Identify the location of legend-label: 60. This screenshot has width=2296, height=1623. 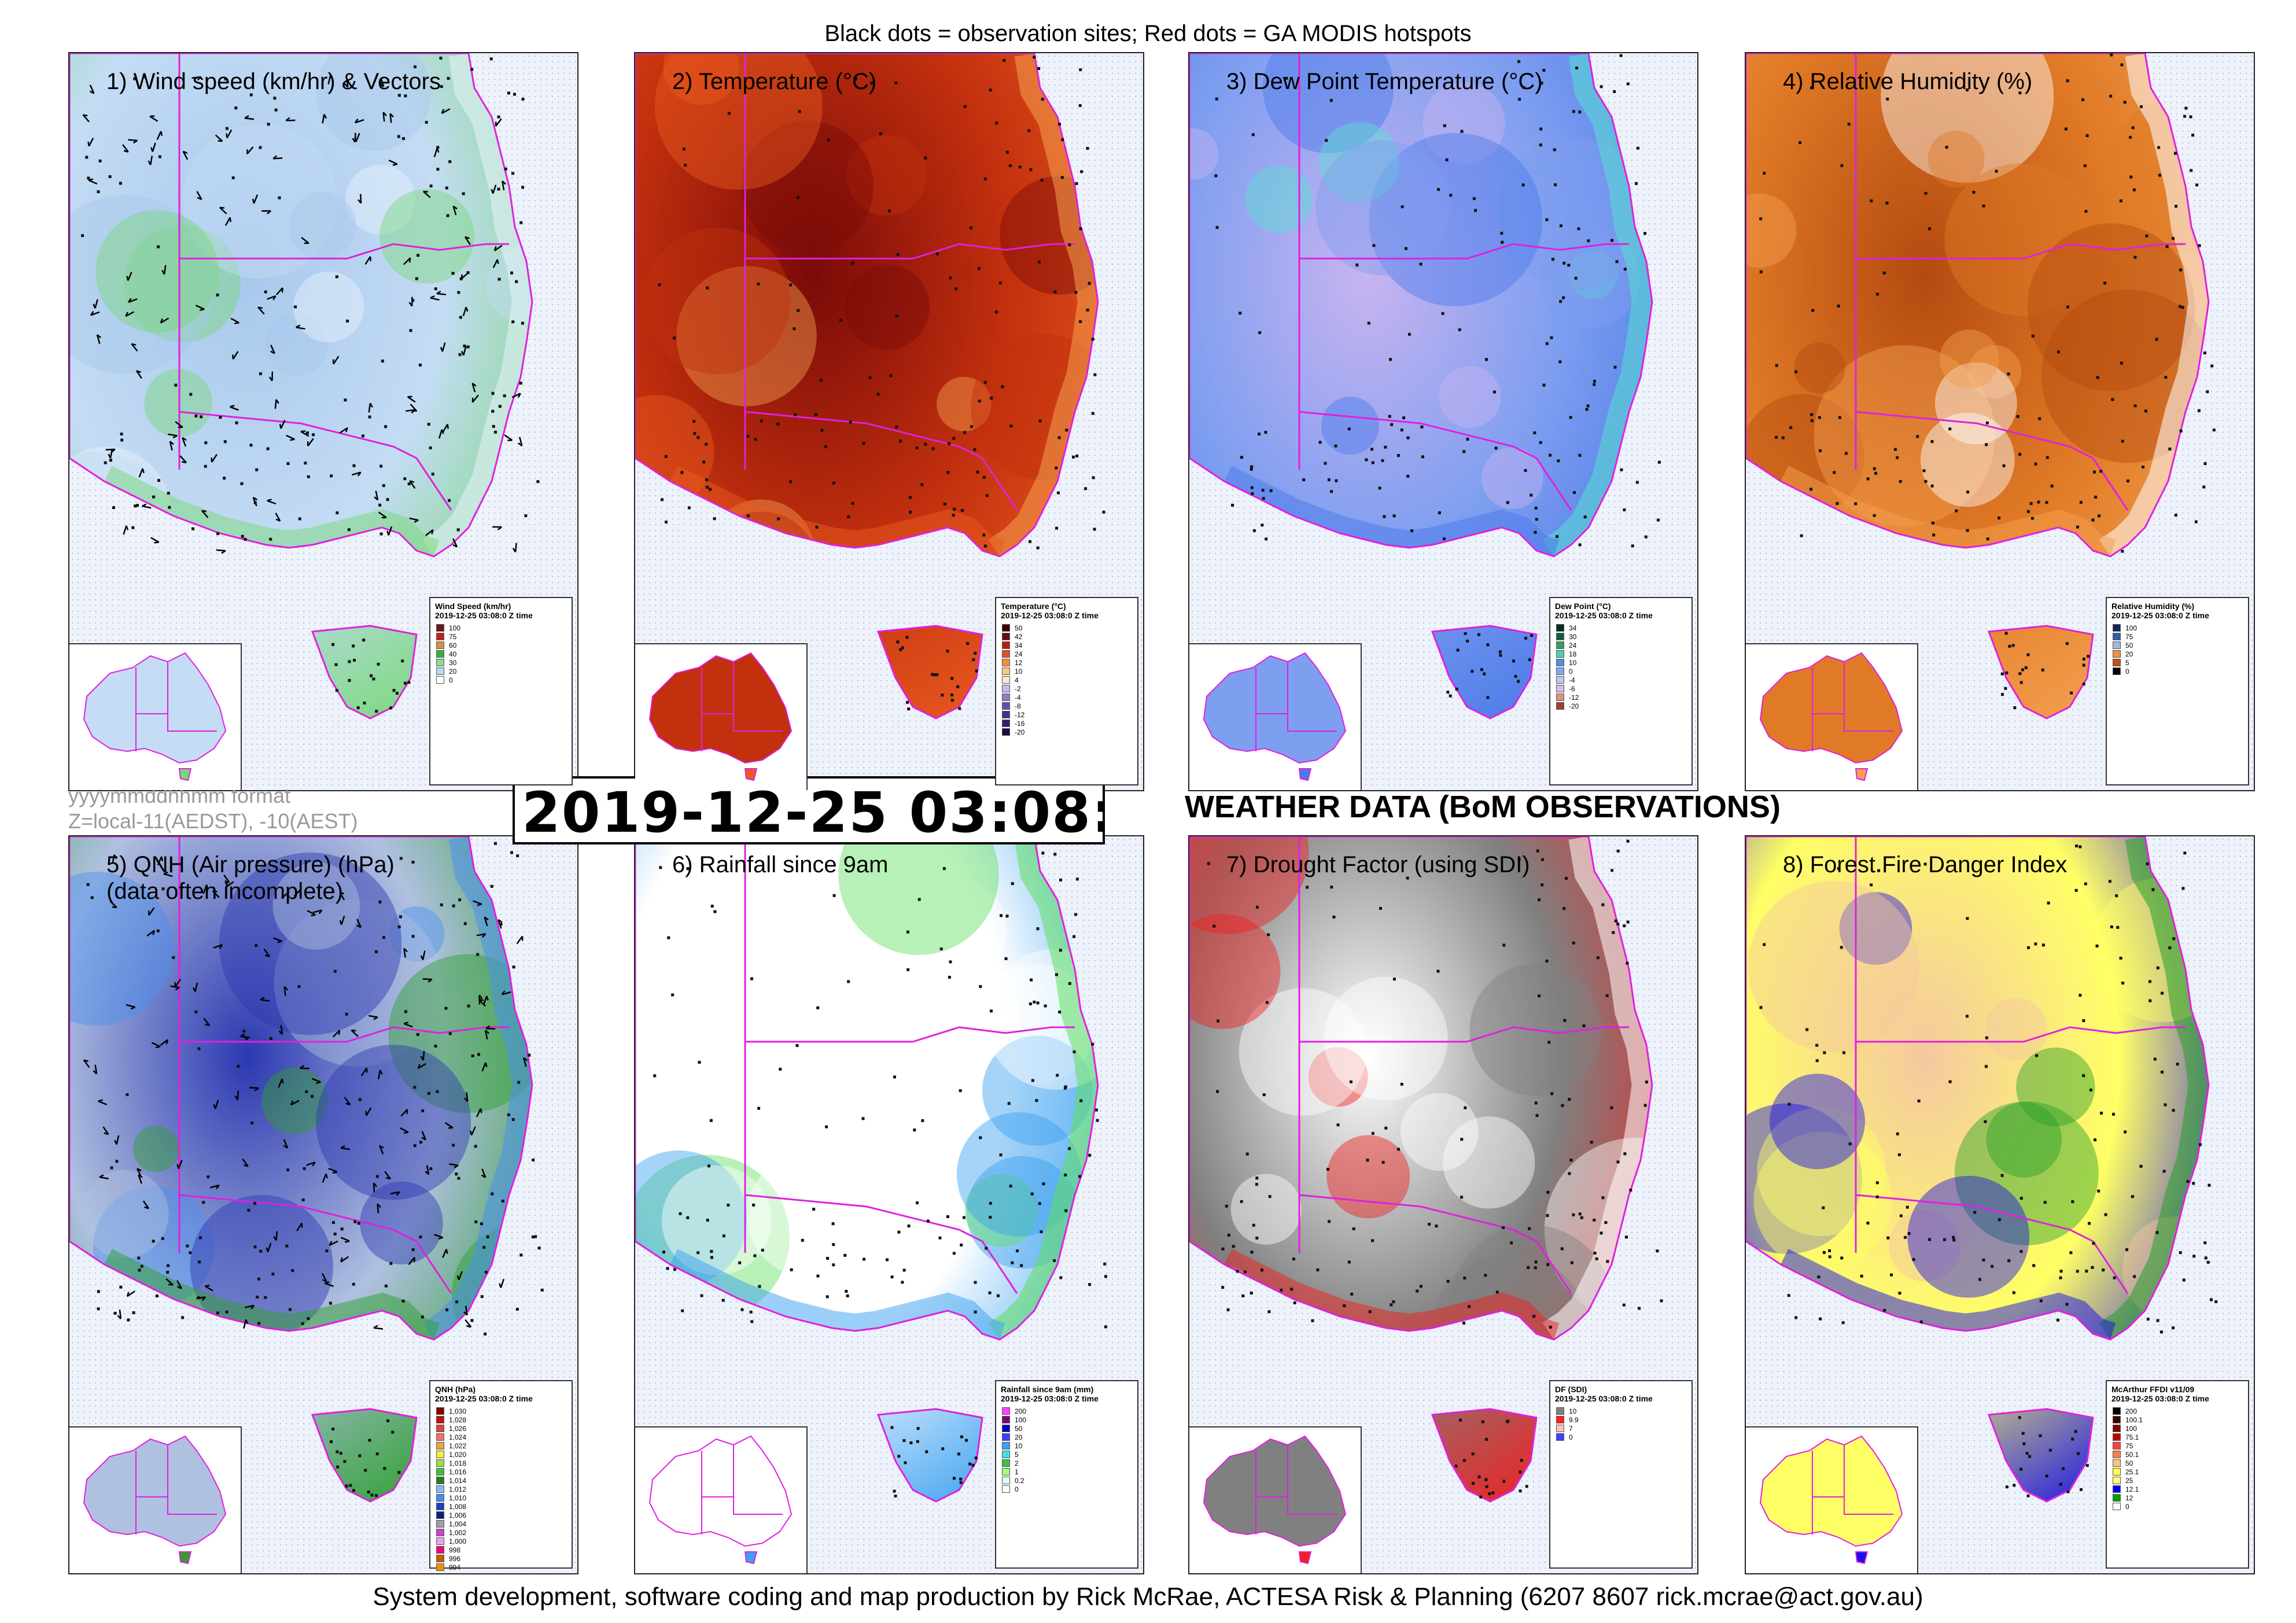
(453, 646).